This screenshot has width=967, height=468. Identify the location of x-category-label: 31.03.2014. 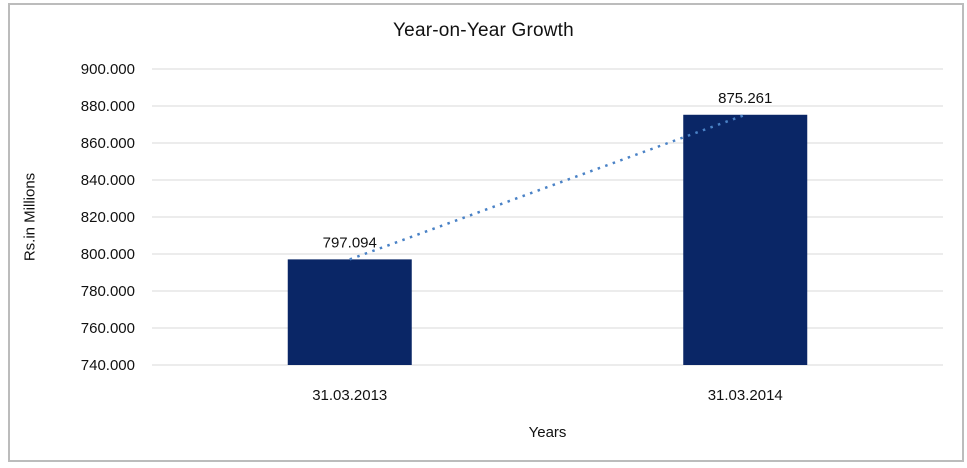
(745, 395).